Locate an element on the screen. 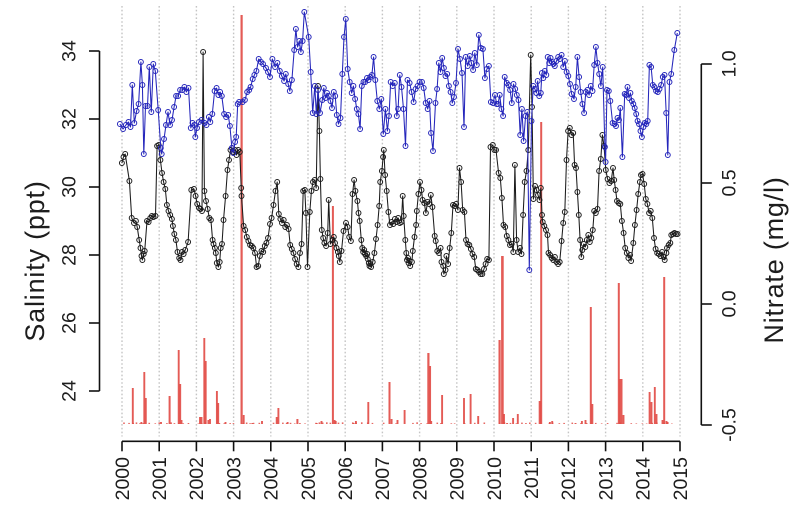 This screenshot has height=526, width=800. svg-text: 2008 is located at coordinates (420, 478).